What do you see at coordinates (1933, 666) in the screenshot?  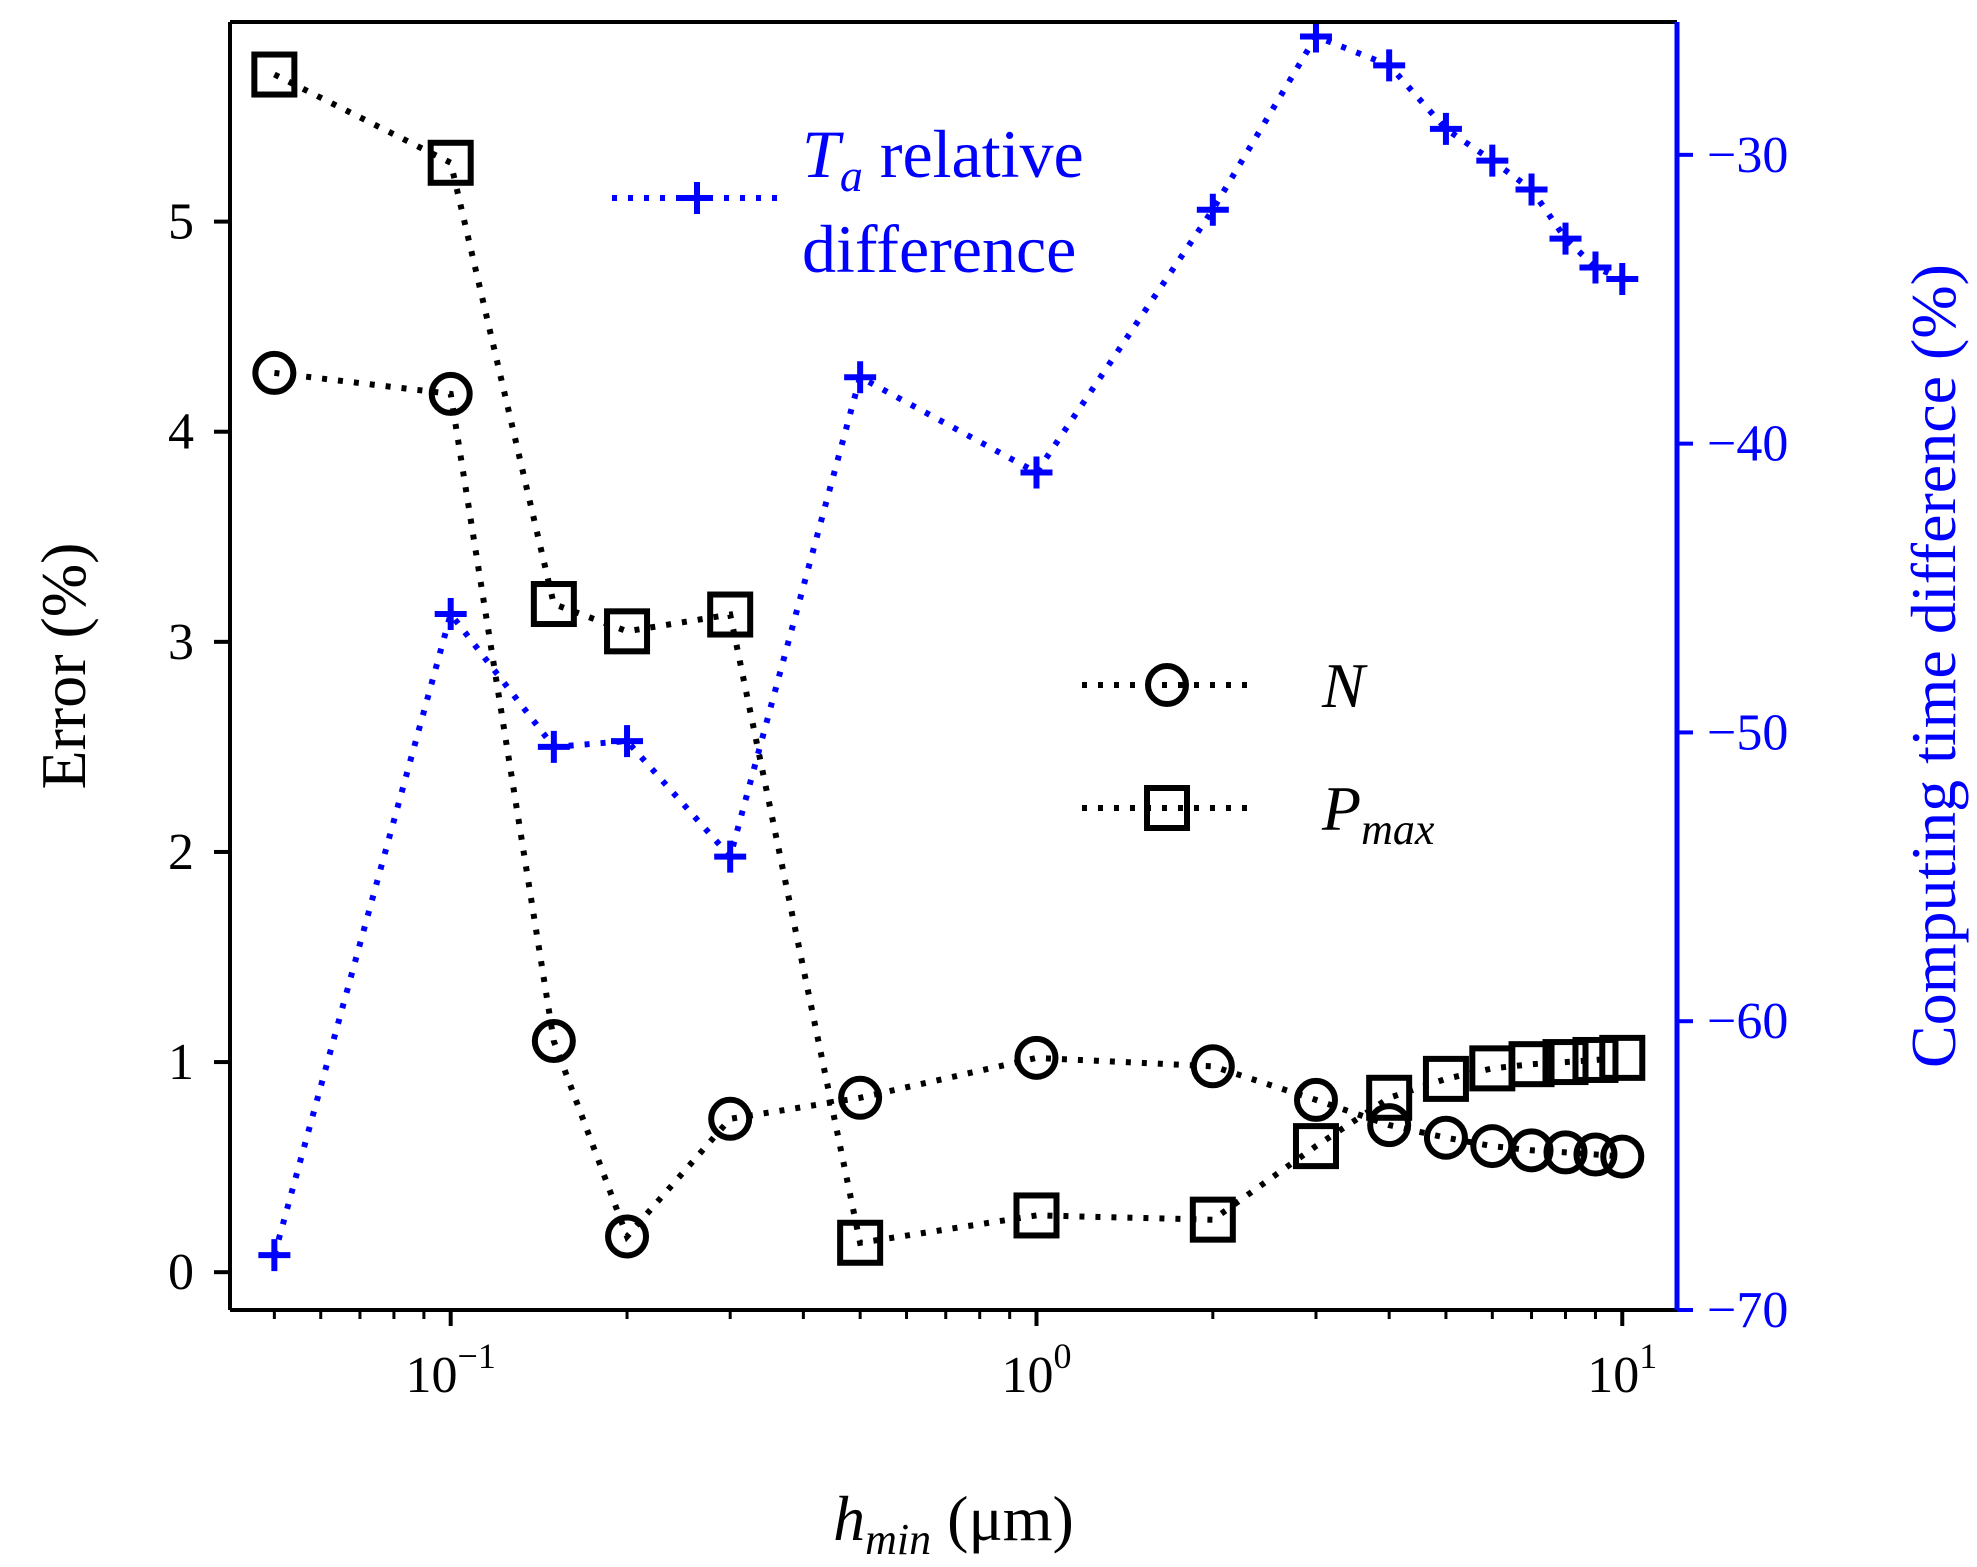 I see `y2-axis-label: Computing time difference (%)` at bounding box center [1933, 666].